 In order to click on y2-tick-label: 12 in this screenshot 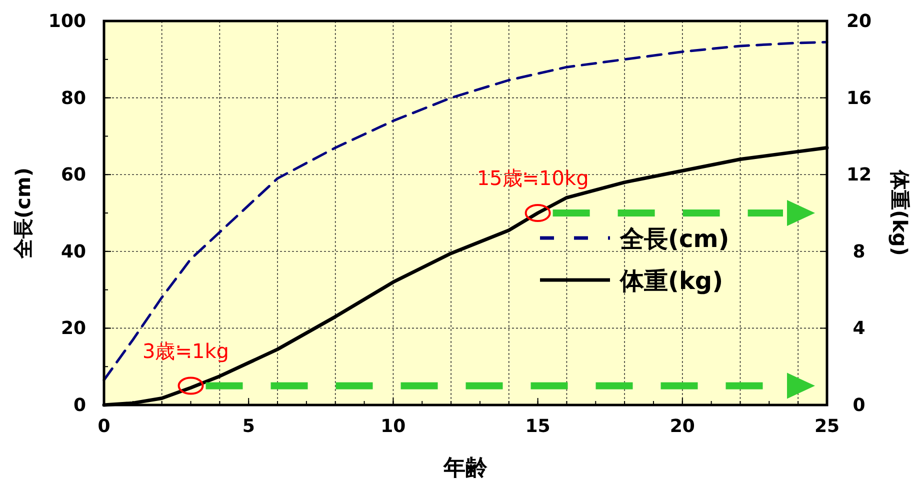, I will do `click(859, 175)`.